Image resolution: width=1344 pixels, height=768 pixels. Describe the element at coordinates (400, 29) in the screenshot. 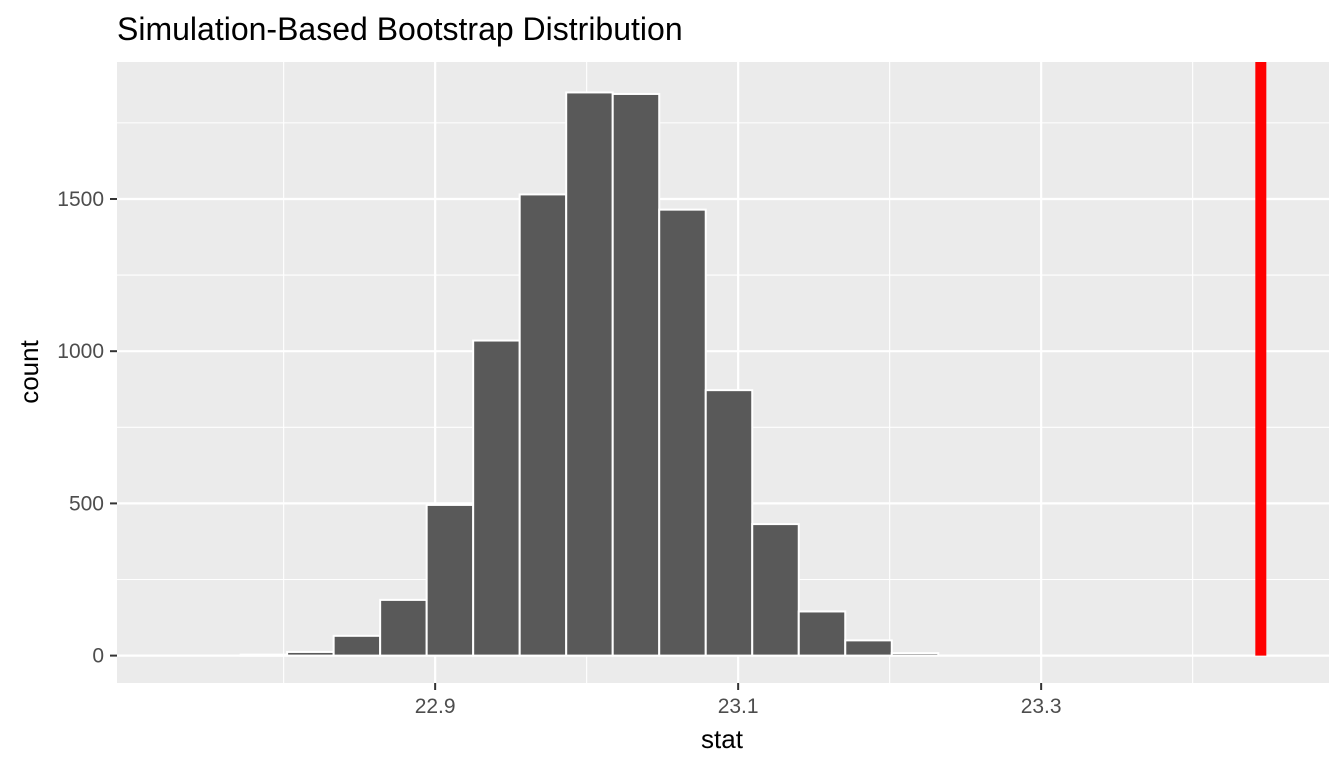

I see `chart-title: Simulation-Based Bootstrap Distribution` at that location.